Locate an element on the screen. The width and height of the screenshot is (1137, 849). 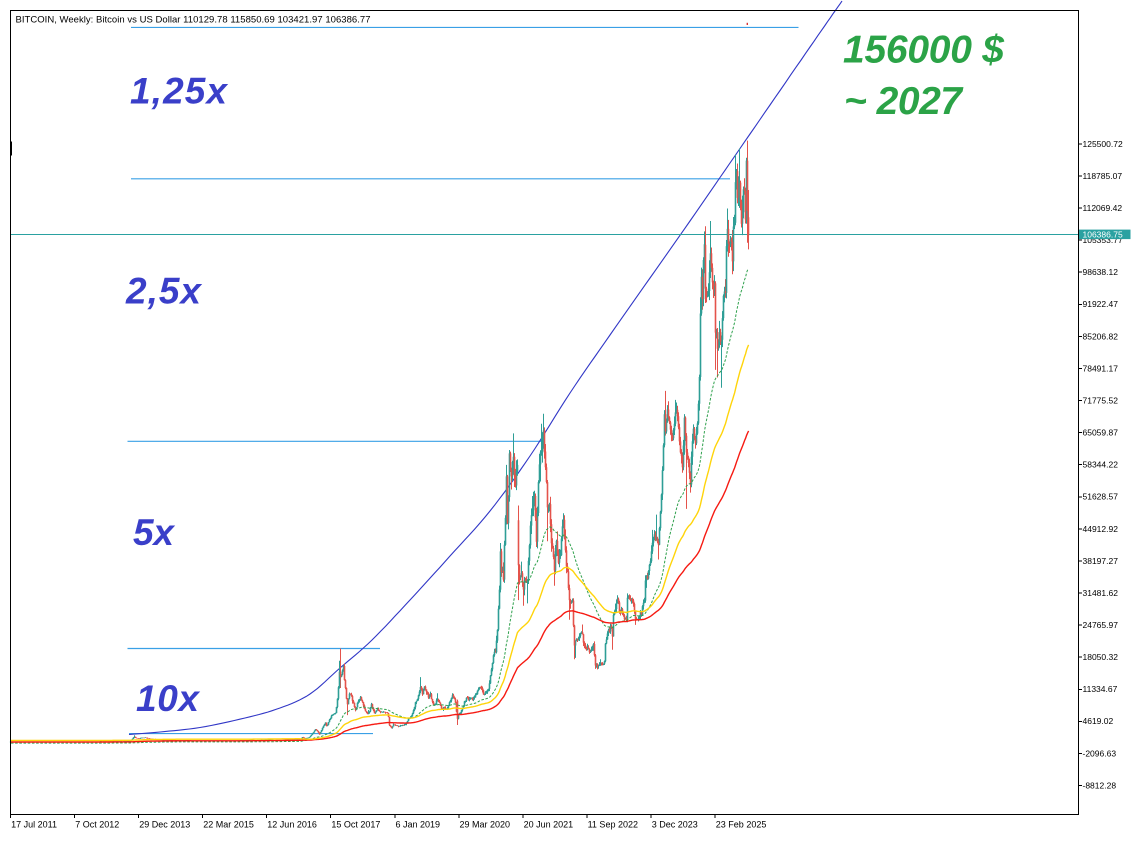
svg-text: 2,5x is located at coordinates (163, 291).